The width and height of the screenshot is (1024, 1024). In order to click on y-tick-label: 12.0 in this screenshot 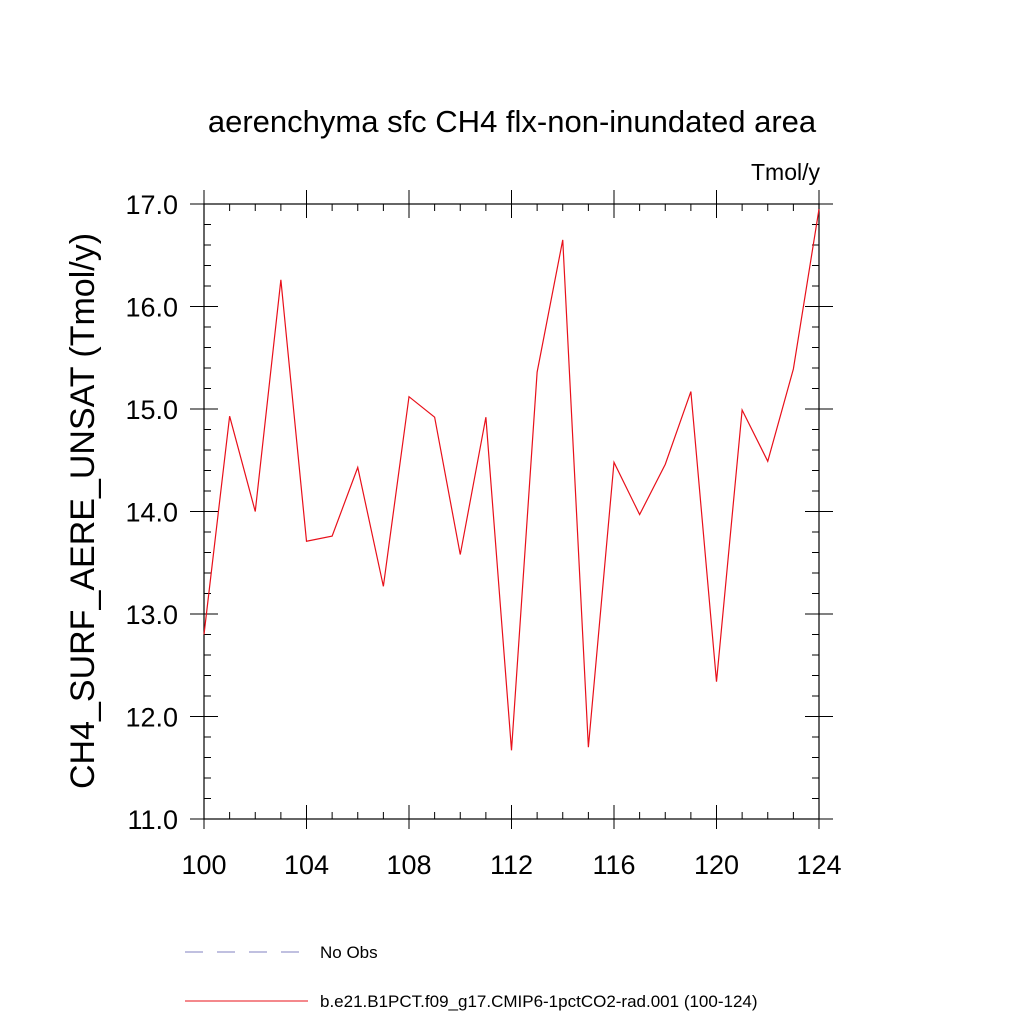, I will do `click(151, 718)`.